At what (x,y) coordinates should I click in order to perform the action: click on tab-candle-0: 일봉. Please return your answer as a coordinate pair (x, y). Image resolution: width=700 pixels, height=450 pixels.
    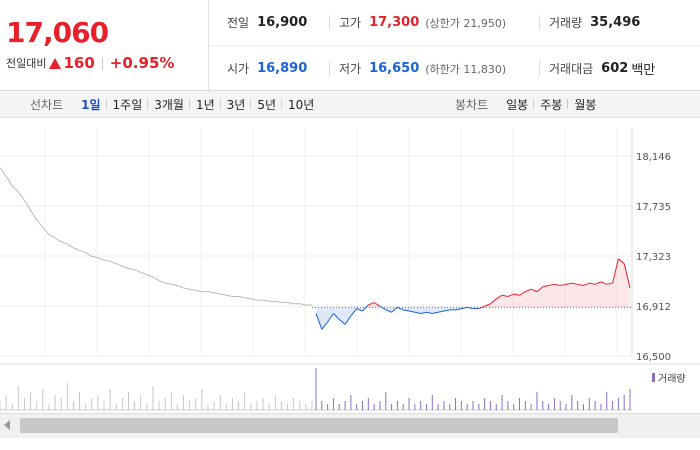
    Looking at the image, I should click on (517, 104).